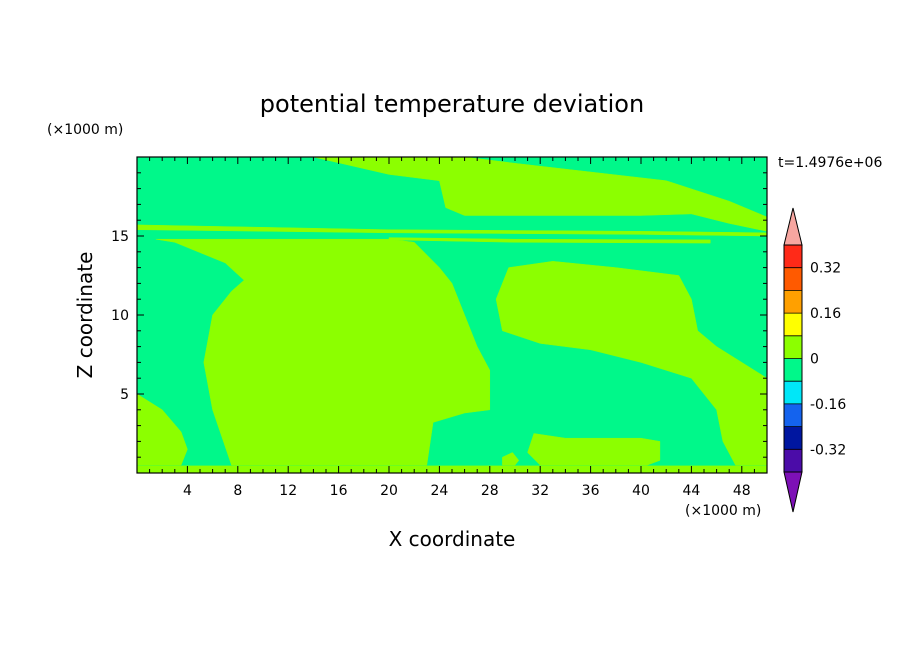 This screenshot has width=904, height=654. I want to click on time-label: t=1.4976e+06, so click(830, 163).